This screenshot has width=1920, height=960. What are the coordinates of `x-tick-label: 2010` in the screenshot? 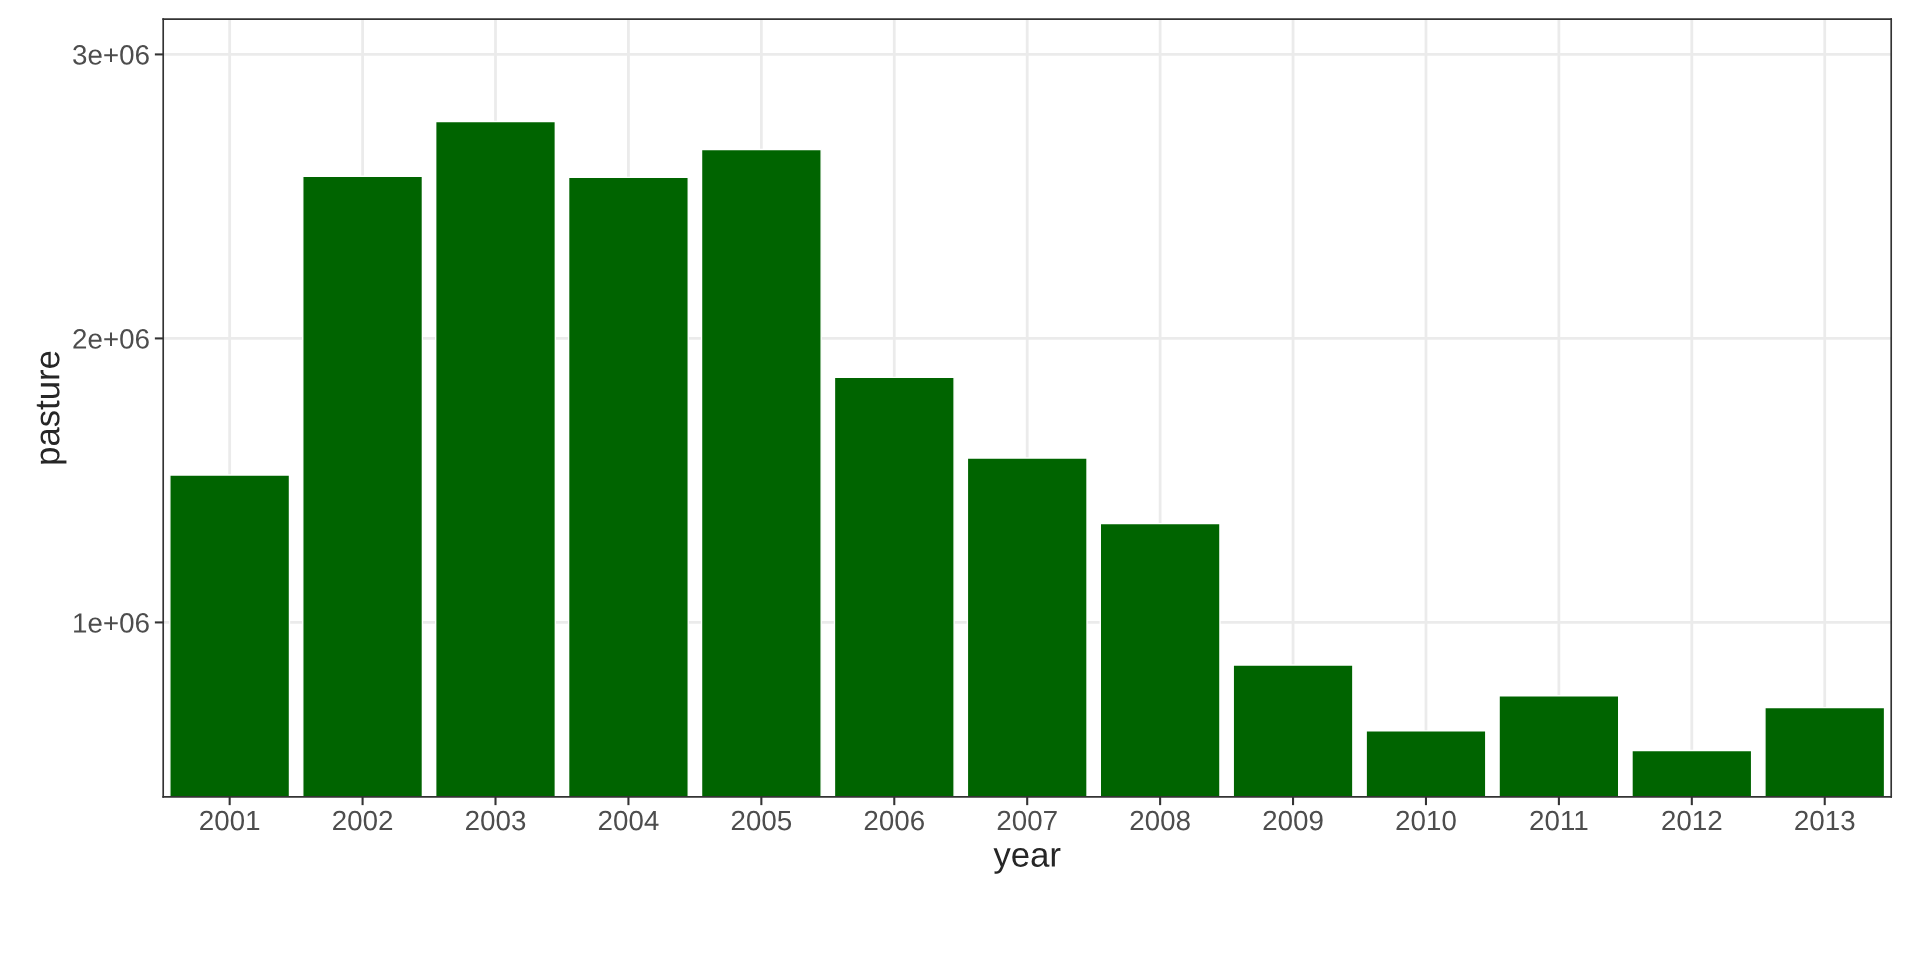 It's located at (1426, 820).